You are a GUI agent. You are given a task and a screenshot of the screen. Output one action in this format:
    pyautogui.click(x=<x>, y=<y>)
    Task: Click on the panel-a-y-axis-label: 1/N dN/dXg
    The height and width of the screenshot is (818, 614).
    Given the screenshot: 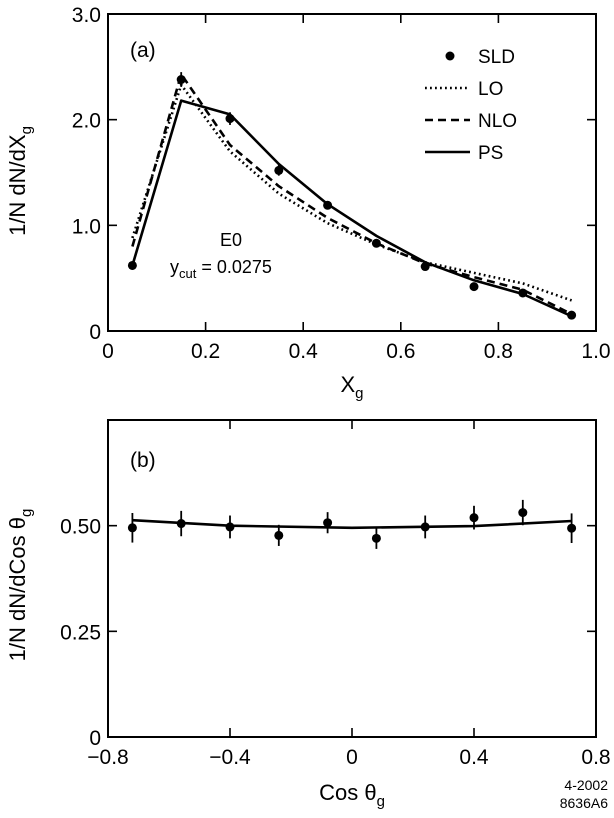 What is the action you would take?
    pyautogui.click(x=20, y=181)
    